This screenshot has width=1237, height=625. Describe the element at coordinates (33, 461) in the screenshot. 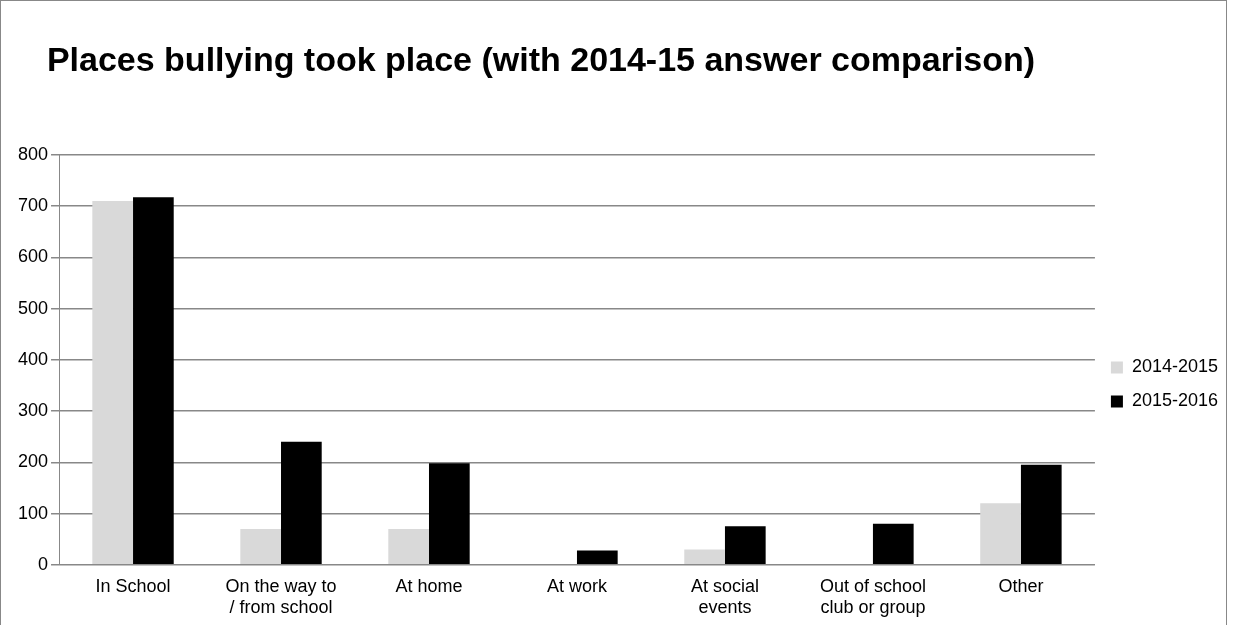

I see `y-tick-label: 200` at that location.